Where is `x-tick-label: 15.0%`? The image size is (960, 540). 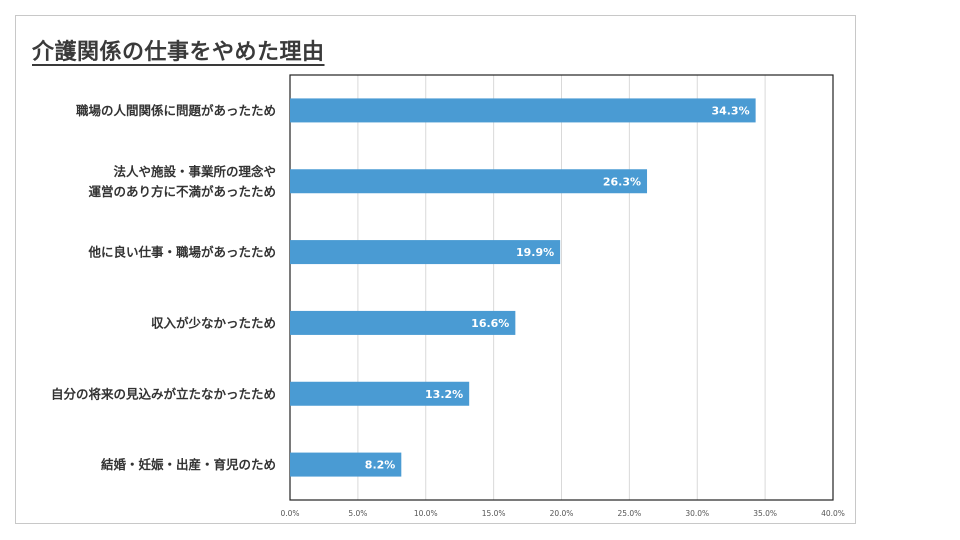 x-tick-label: 15.0% is located at coordinates (494, 513).